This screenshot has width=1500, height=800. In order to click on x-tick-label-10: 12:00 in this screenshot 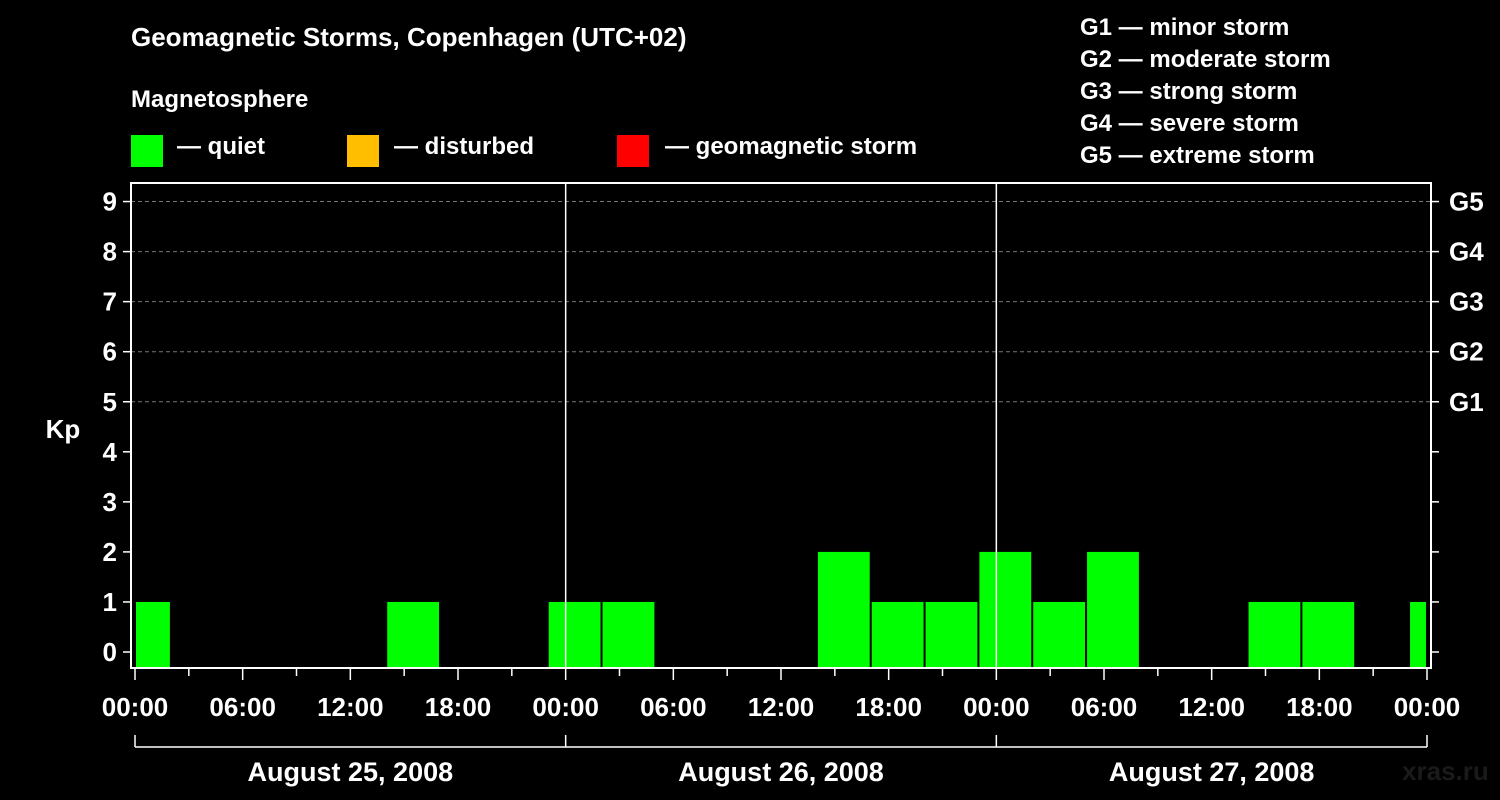, I will do `click(1211, 707)`.